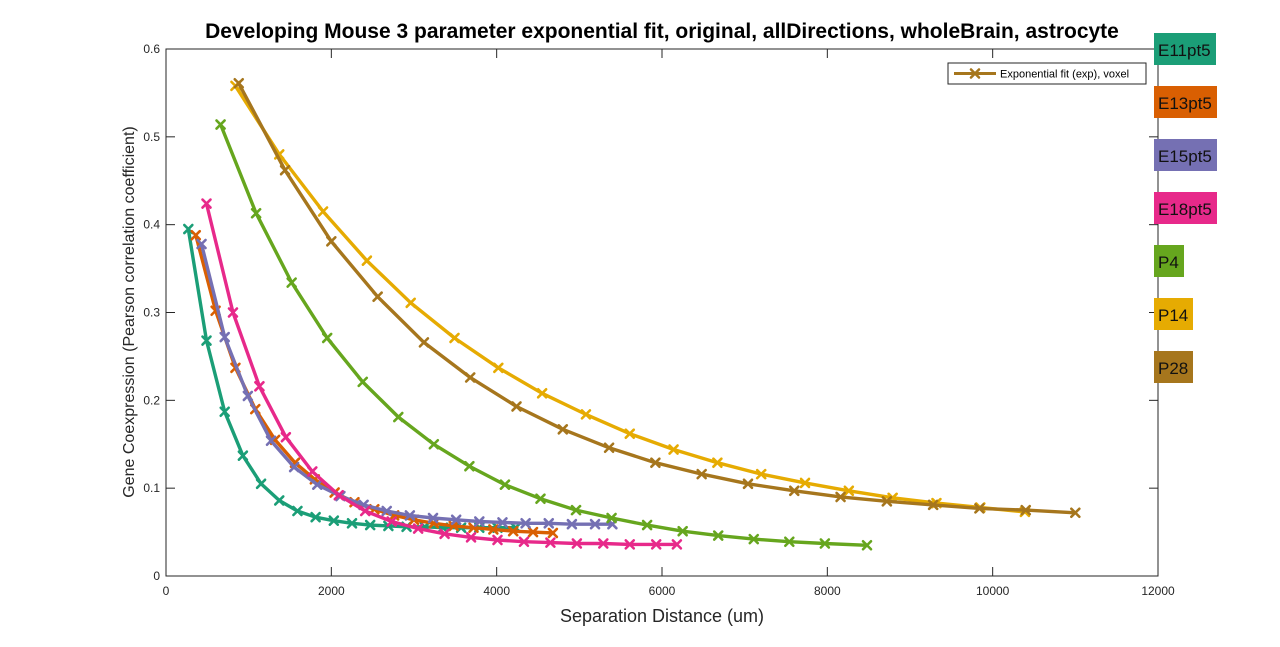 This screenshot has height=647, width=1280. Describe the element at coordinates (1158, 591) in the screenshot. I see `x-tick-label: 12000` at that location.